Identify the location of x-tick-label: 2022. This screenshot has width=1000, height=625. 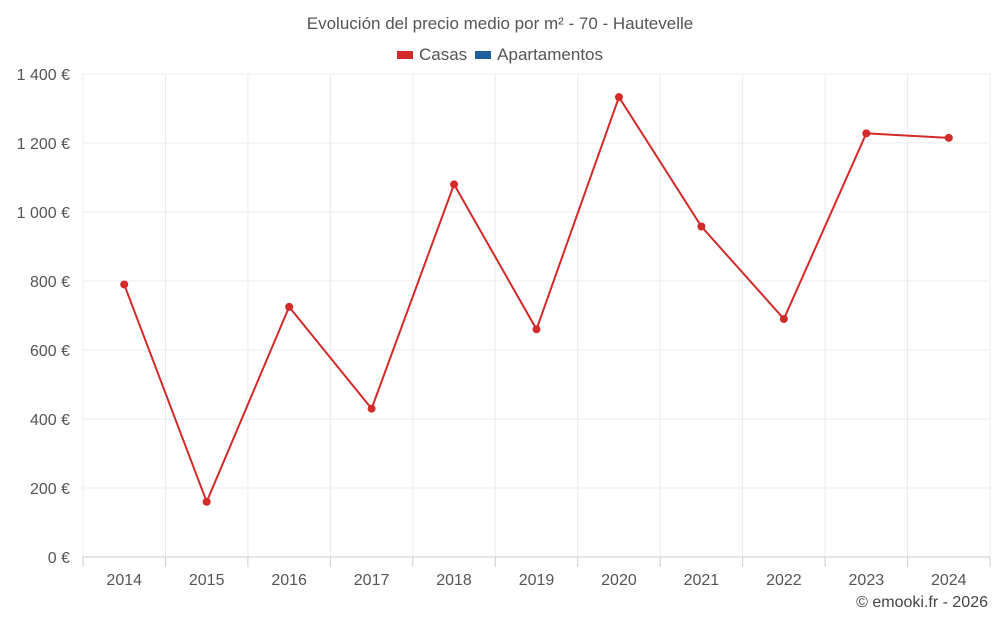
(784, 580).